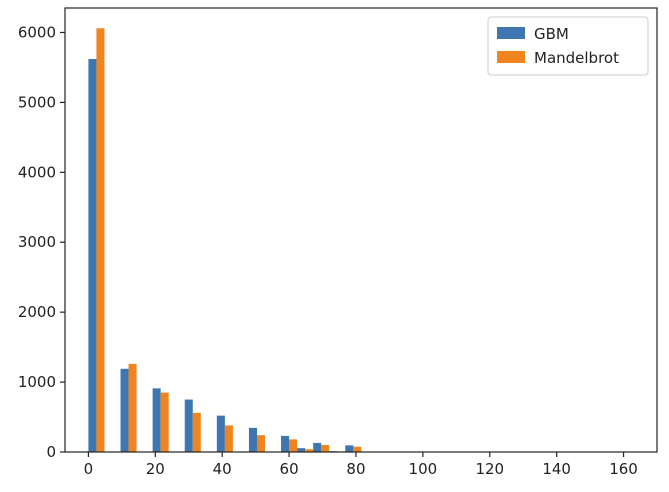 The height and width of the screenshot is (492, 669). I want to click on x-tick-label-40: 40, so click(222, 469).